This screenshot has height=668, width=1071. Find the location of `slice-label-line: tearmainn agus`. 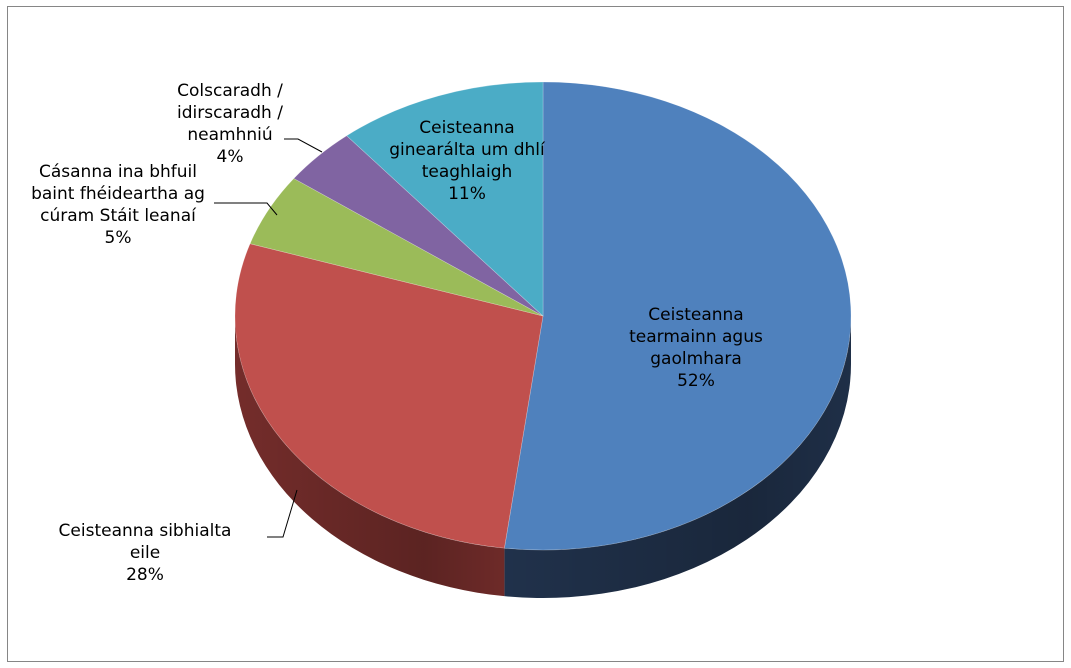

slice-label-line: tearmainn agus is located at coordinates (696, 337).